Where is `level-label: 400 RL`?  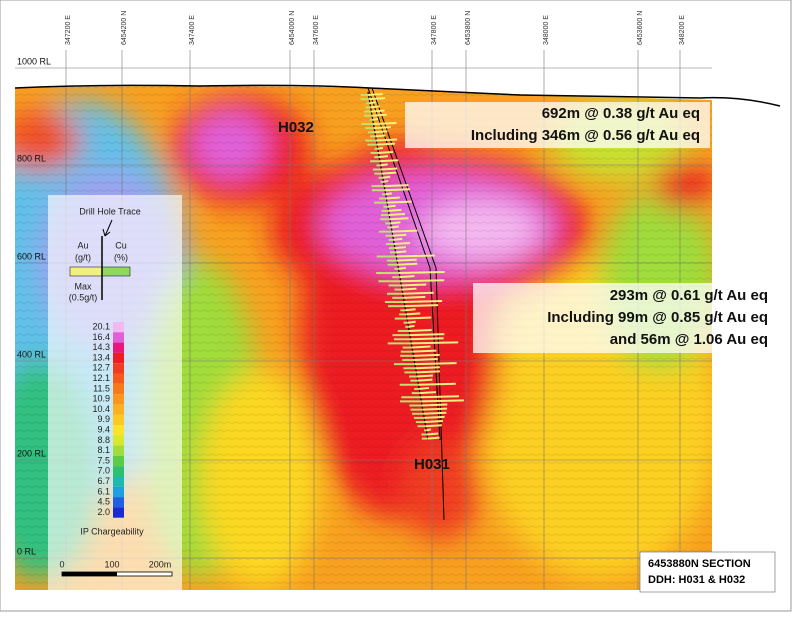 level-label: 400 RL is located at coordinates (31, 354).